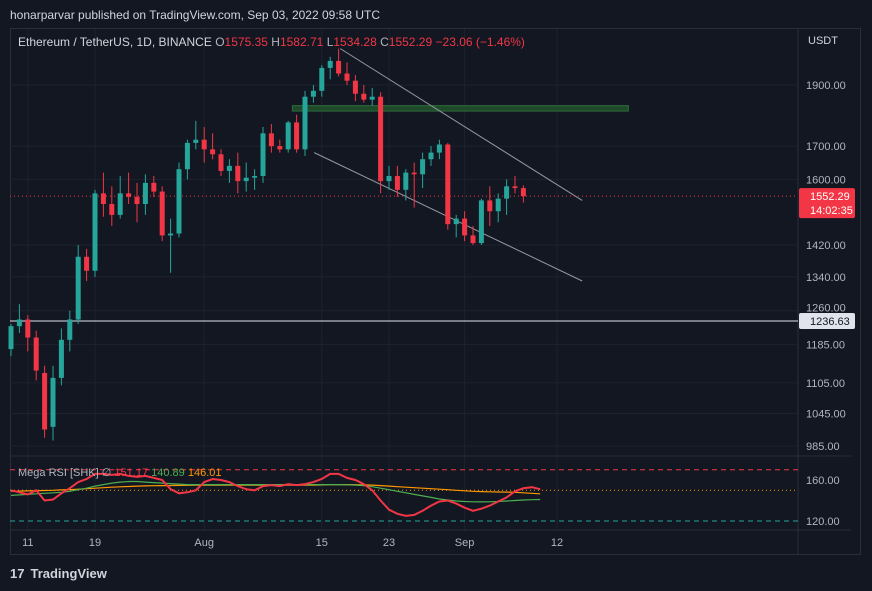 This screenshot has width=872, height=591. Describe the element at coordinates (95, 543) in the screenshot. I see `time-tick-label: 19` at that location.